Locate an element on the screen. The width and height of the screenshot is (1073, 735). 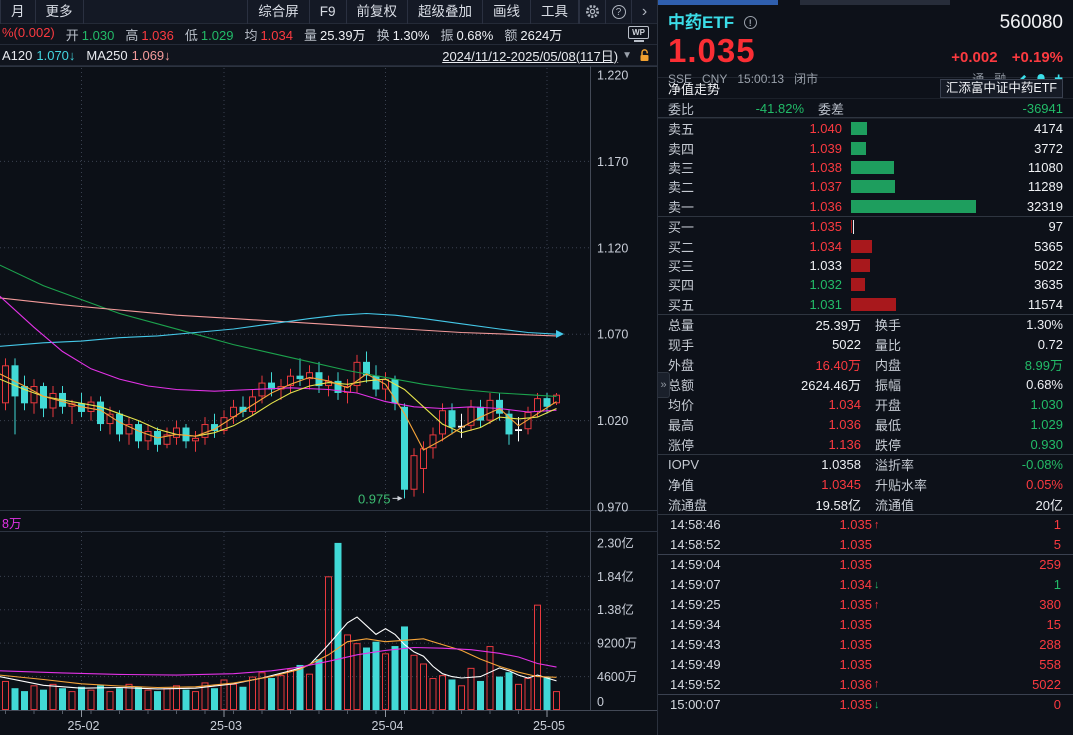
price-axis-label: 1.170 is located at coordinates (612, 162).